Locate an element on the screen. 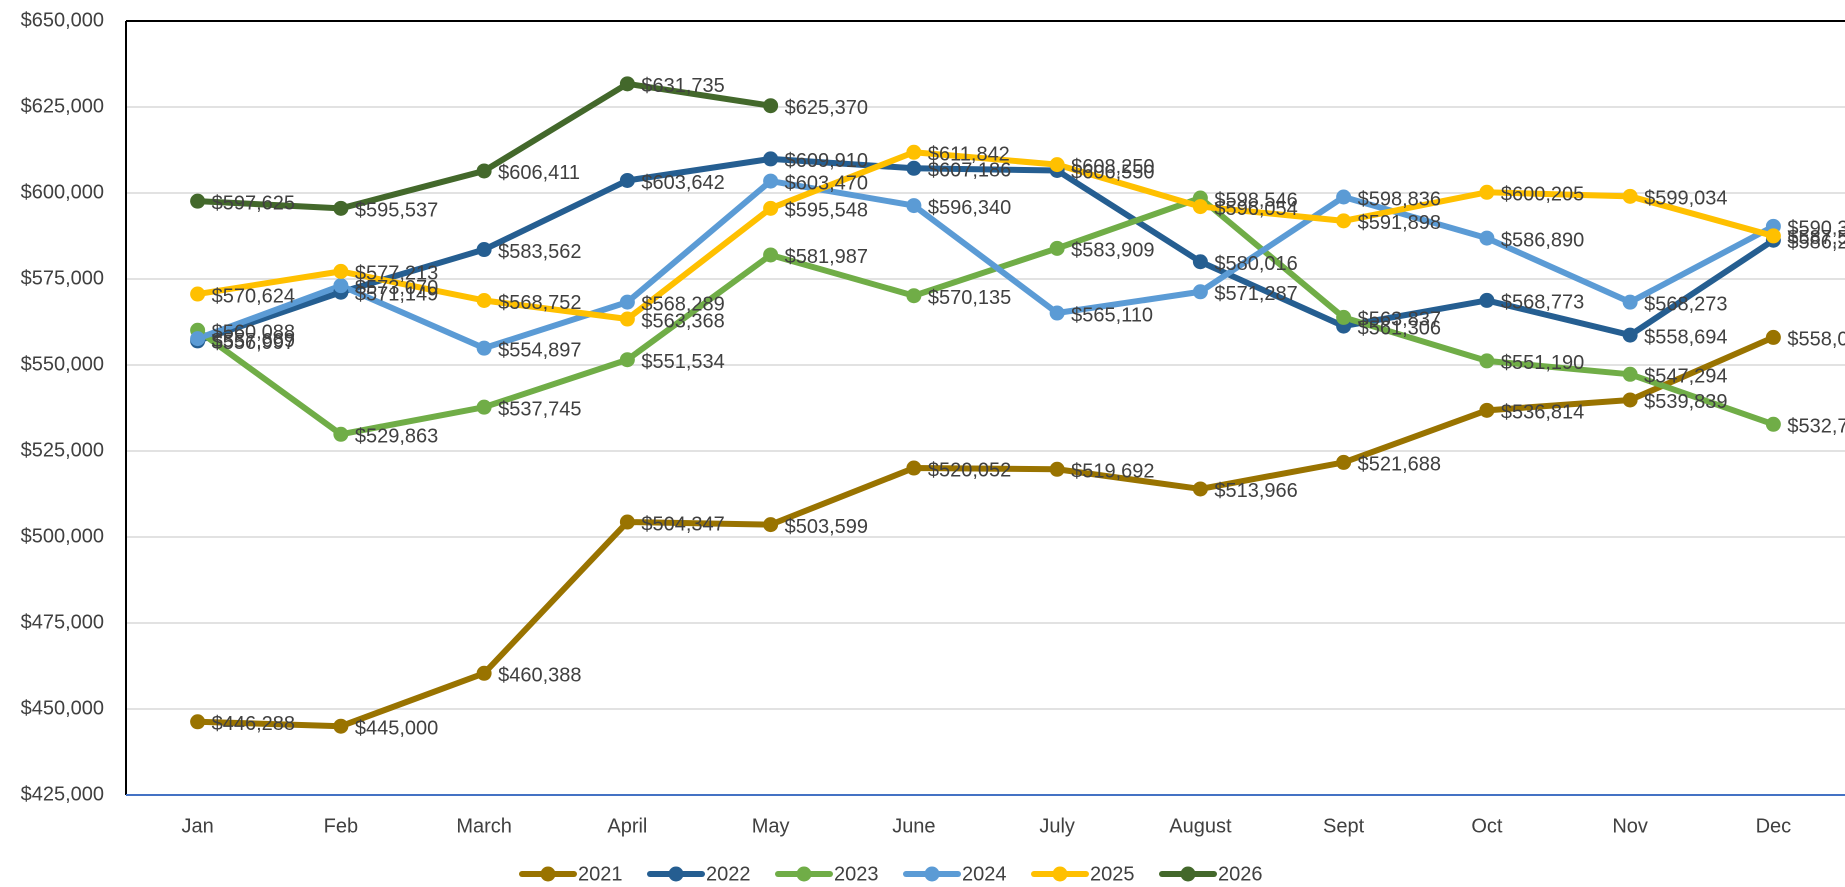 The width and height of the screenshot is (1845, 887). data-label: $519,692 is located at coordinates (1112, 472).